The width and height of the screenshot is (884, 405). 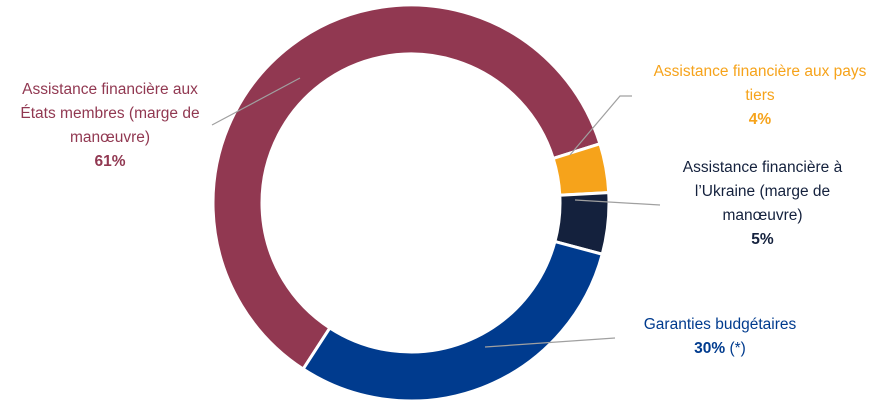 What do you see at coordinates (710, 348) in the screenshot?
I see `value-label: 30%` at bounding box center [710, 348].